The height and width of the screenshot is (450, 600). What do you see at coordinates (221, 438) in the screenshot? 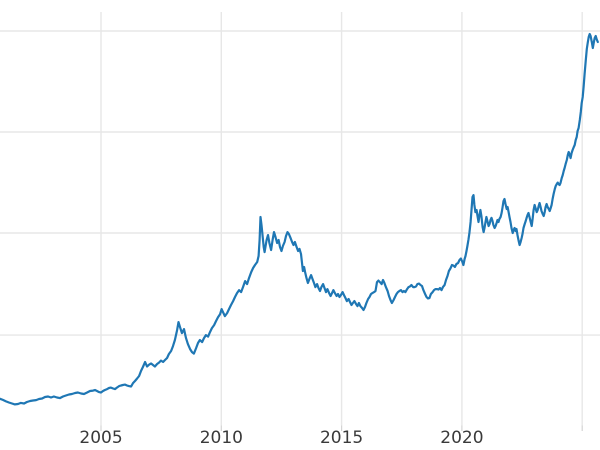
I see `x-tick-label-2010: 2010` at bounding box center [221, 438].